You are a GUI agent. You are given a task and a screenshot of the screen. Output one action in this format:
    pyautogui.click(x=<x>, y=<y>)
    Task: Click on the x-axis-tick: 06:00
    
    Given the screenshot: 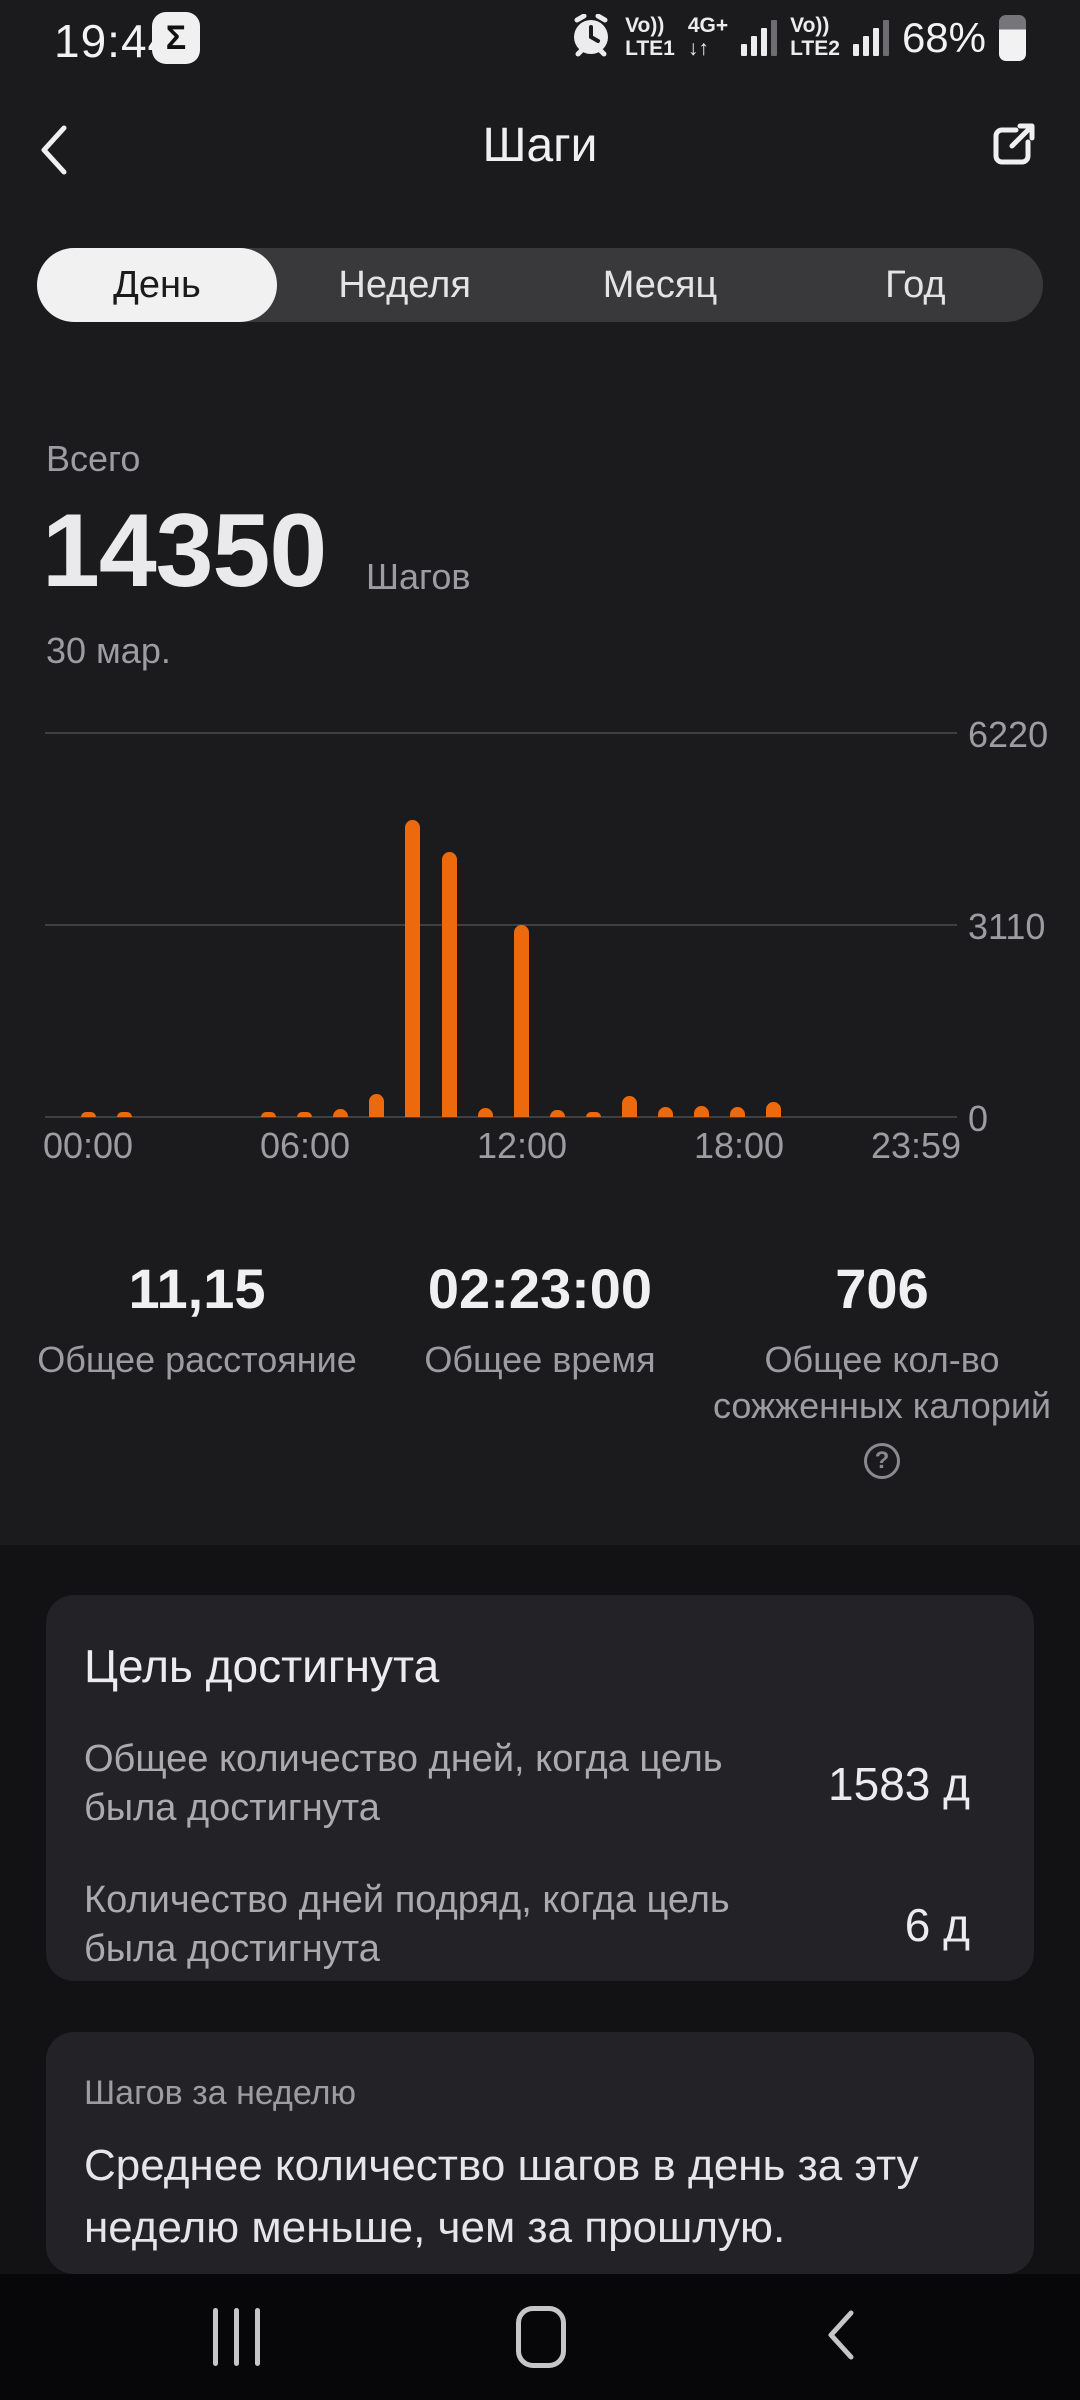 What is the action you would take?
    pyautogui.click(x=305, y=1145)
    